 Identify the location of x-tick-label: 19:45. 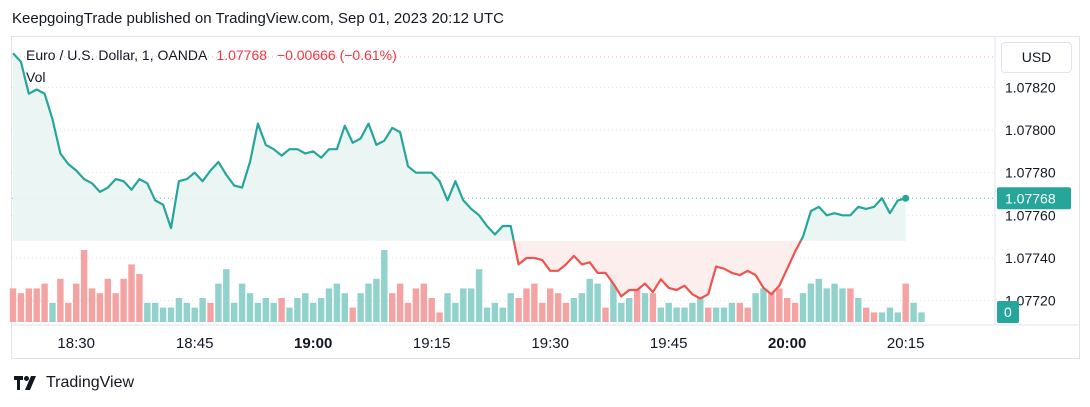
(669, 343).